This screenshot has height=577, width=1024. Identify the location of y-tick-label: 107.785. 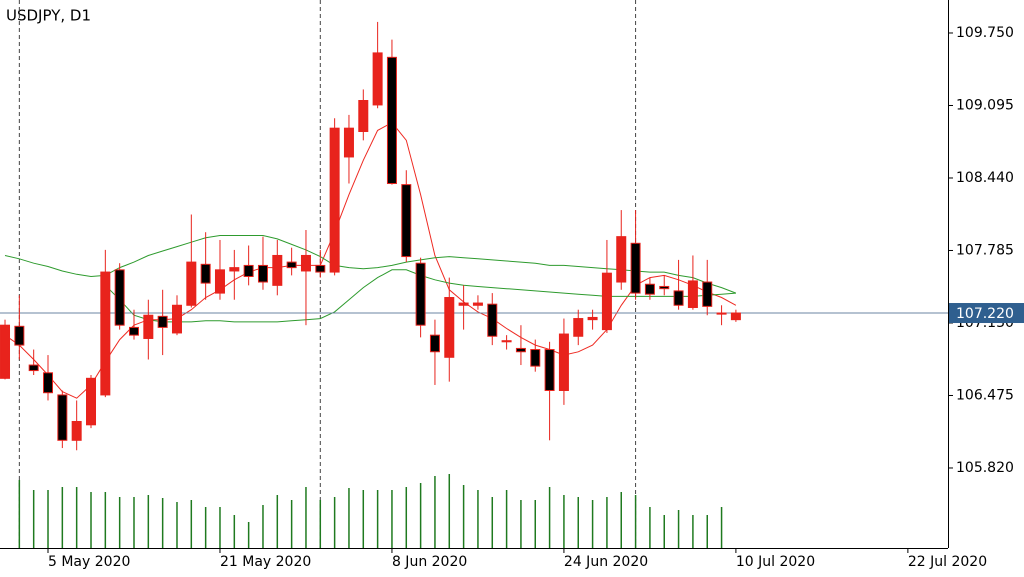
(985, 250).